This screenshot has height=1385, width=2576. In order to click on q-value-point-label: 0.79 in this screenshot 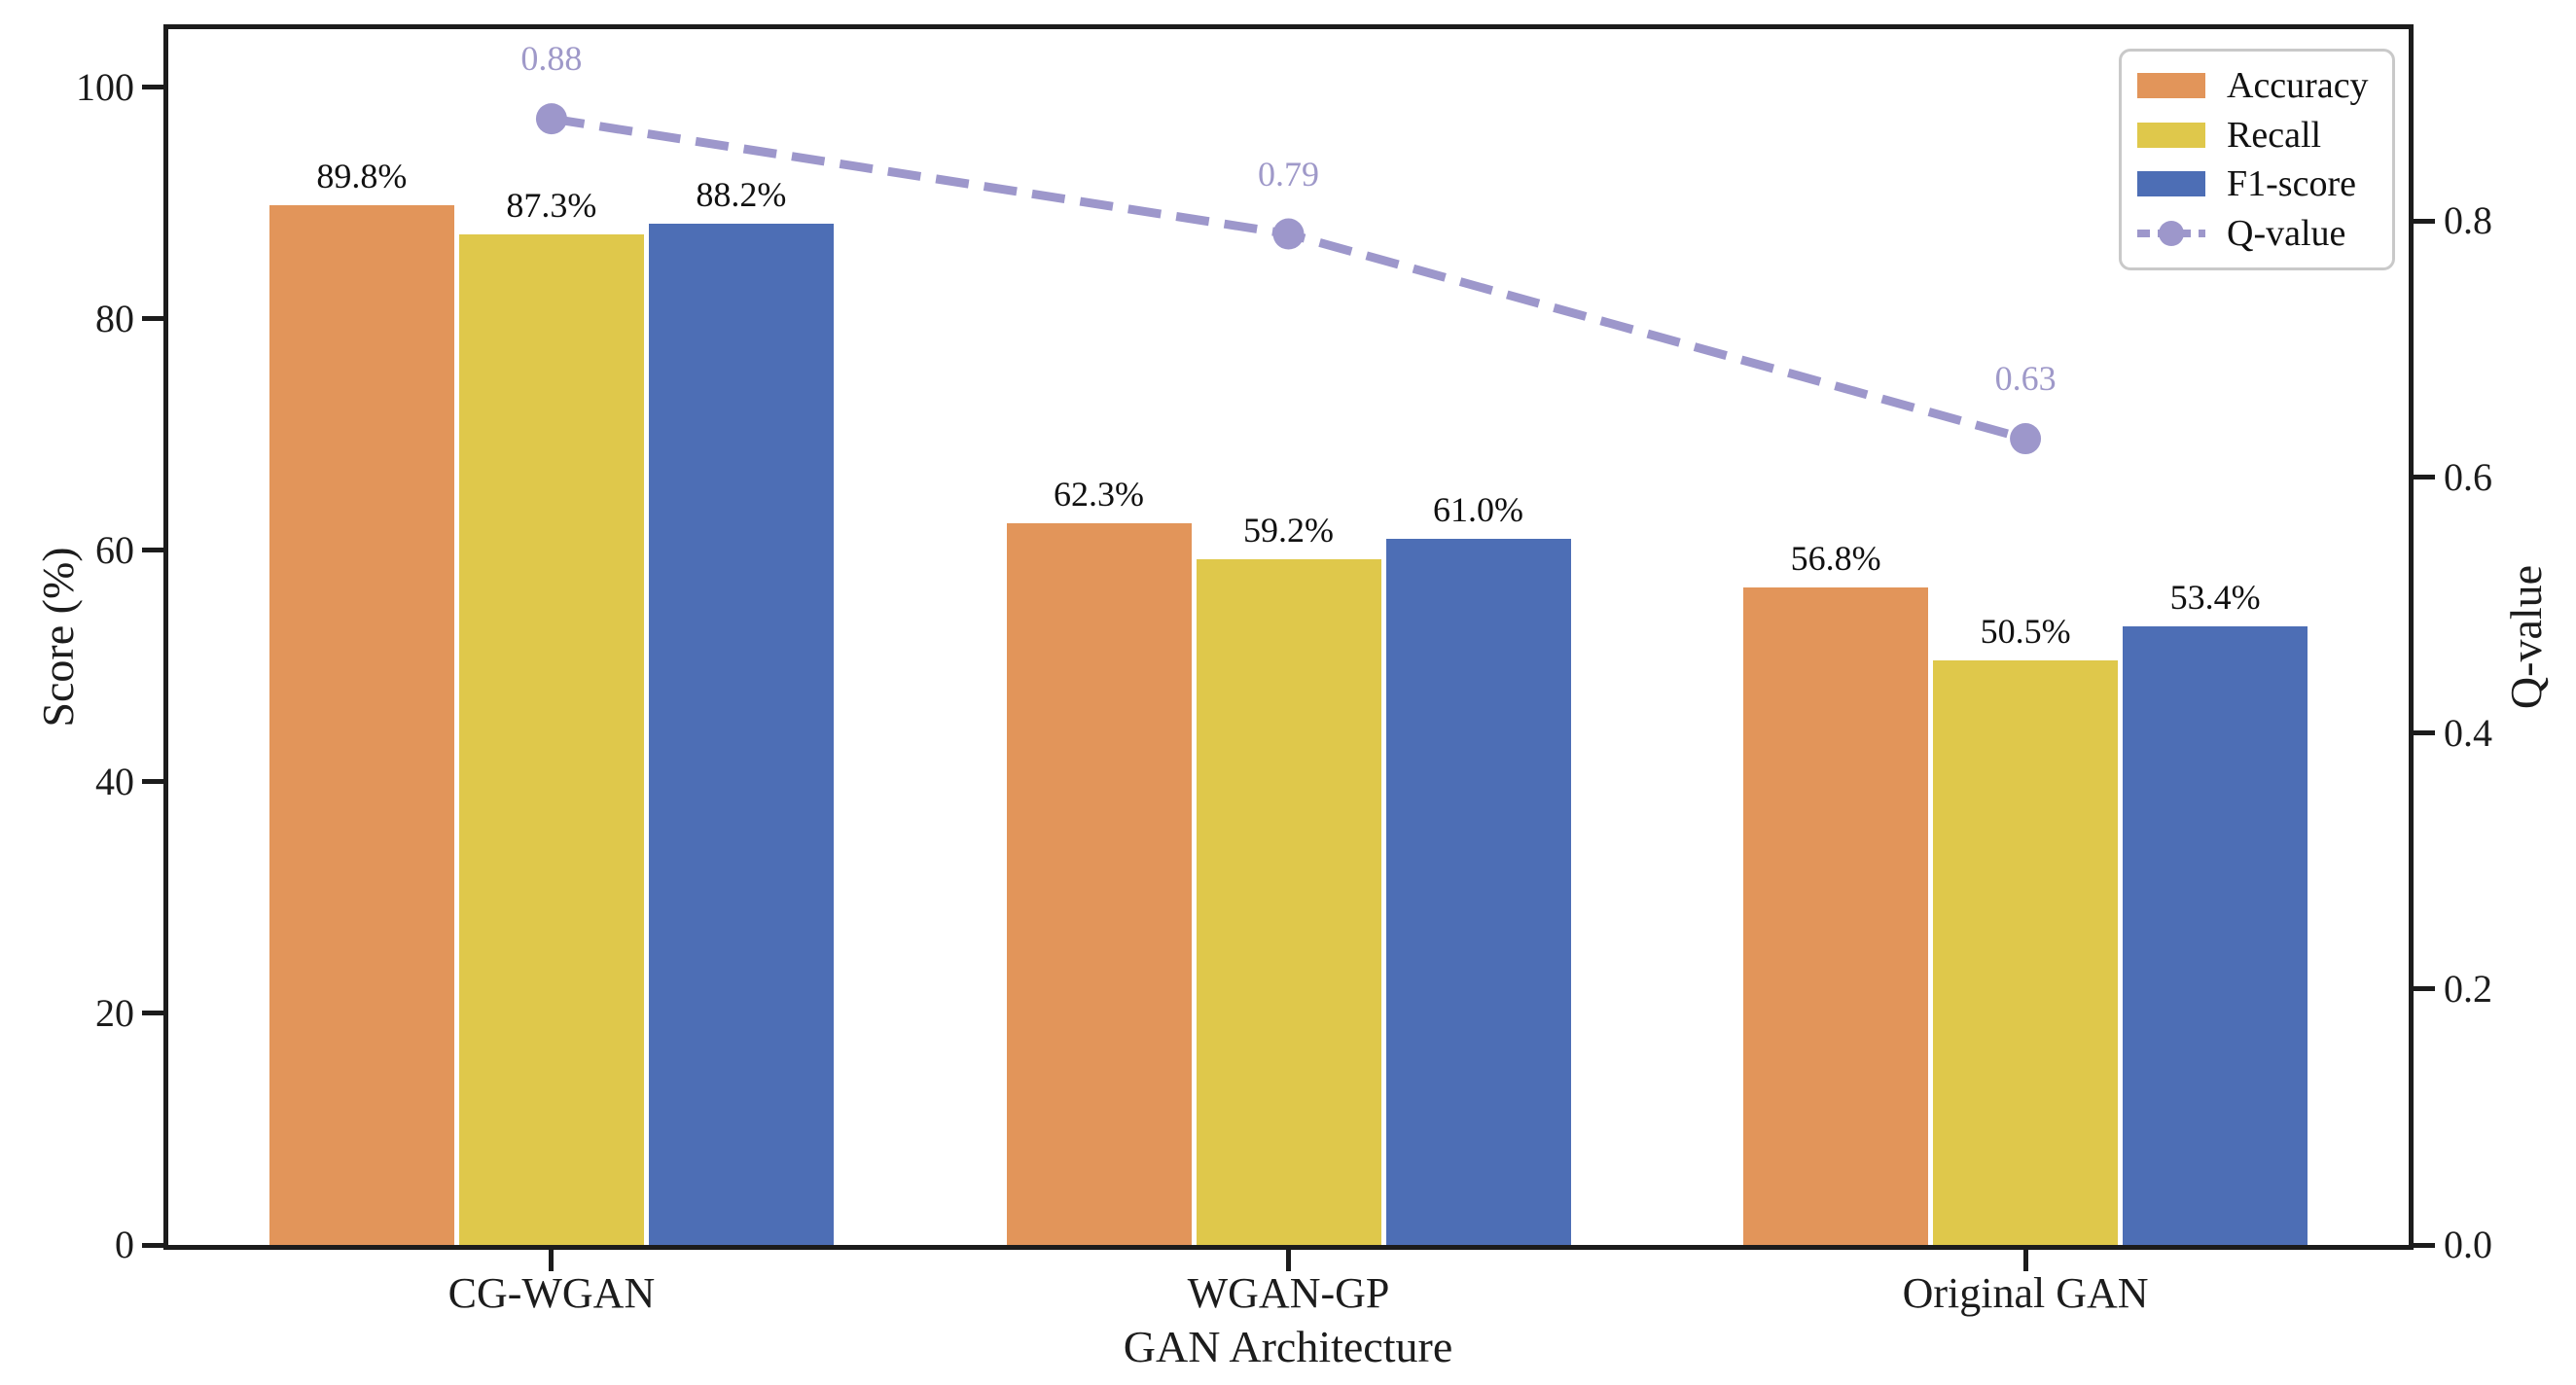, I will do `click(1288, 174)`.